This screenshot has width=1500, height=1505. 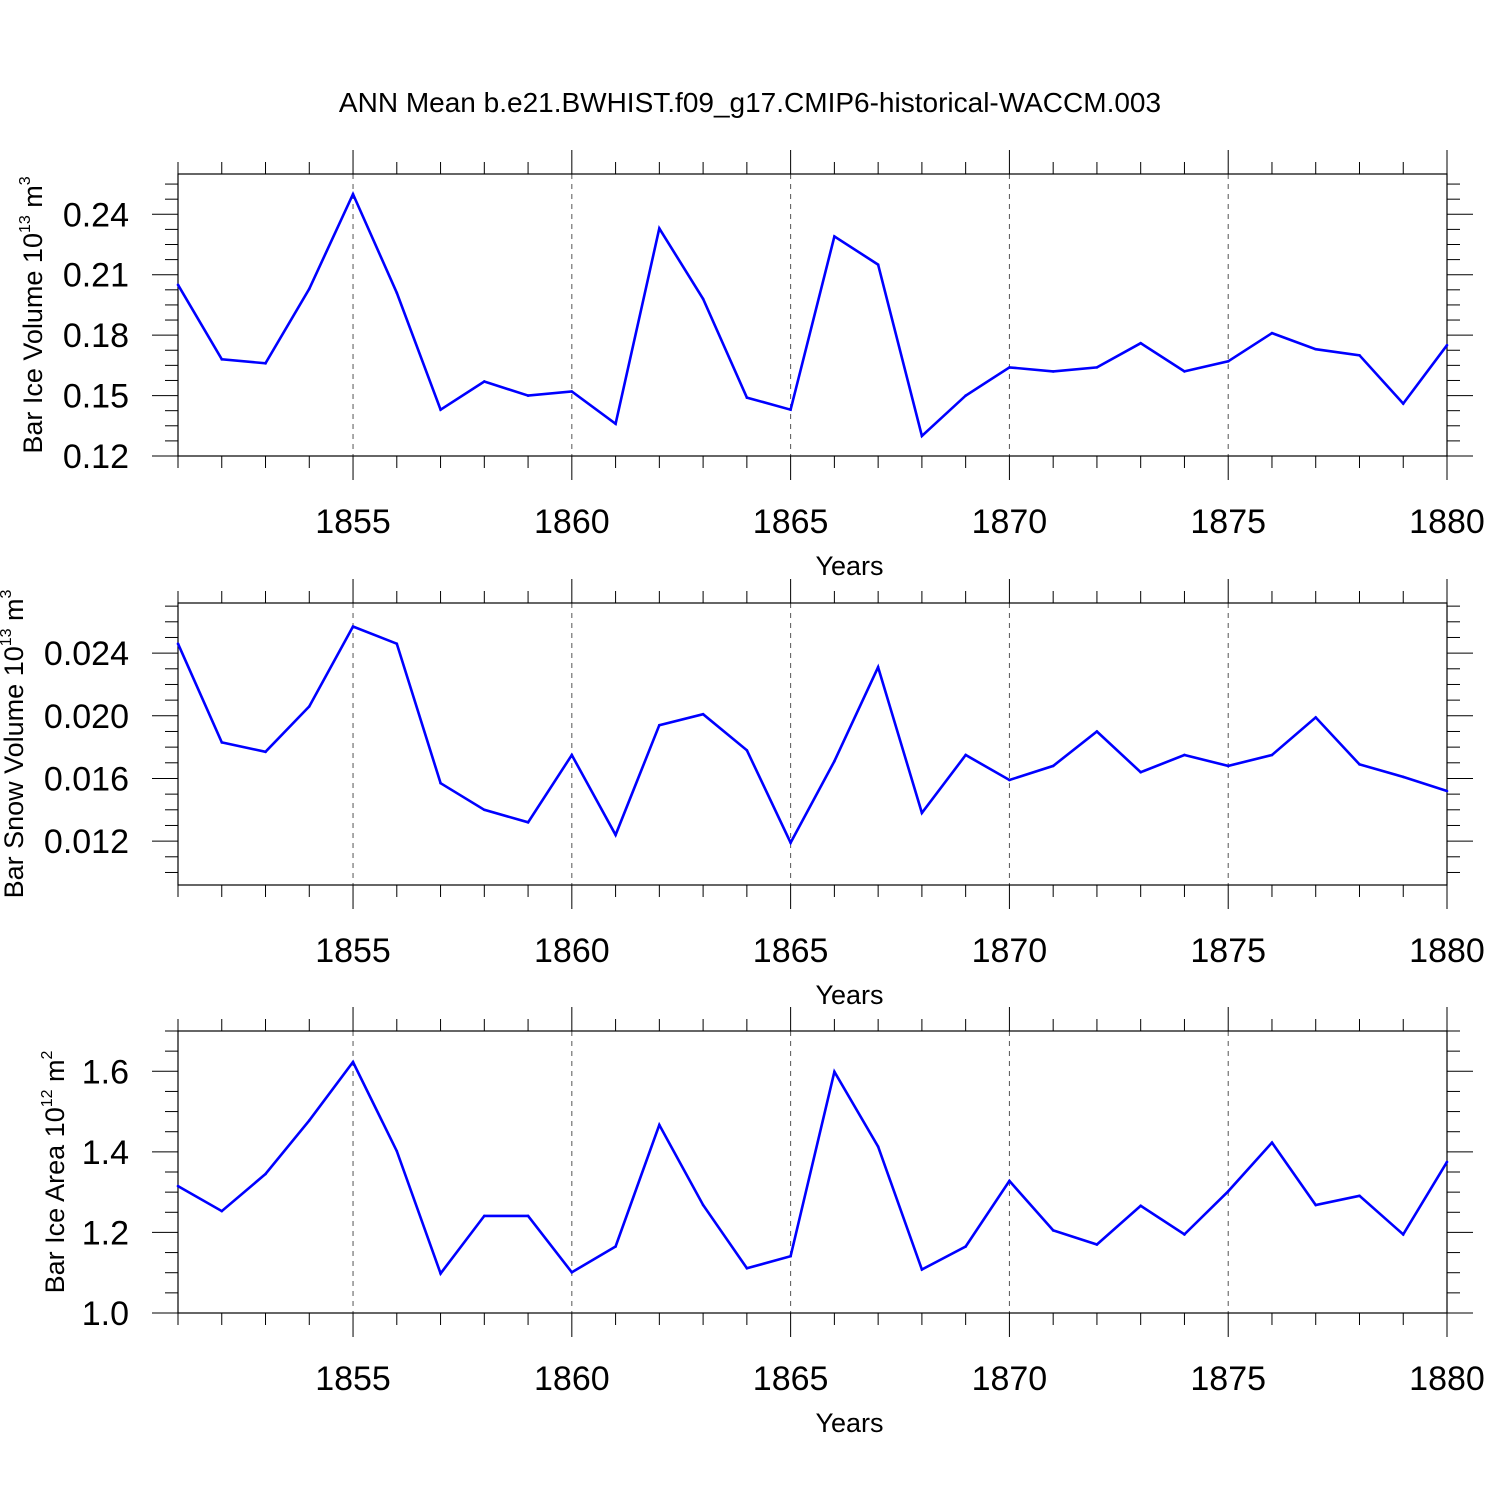 I want to click on y-axis-label-unit-exp: 3, so click(x=25, y=180).